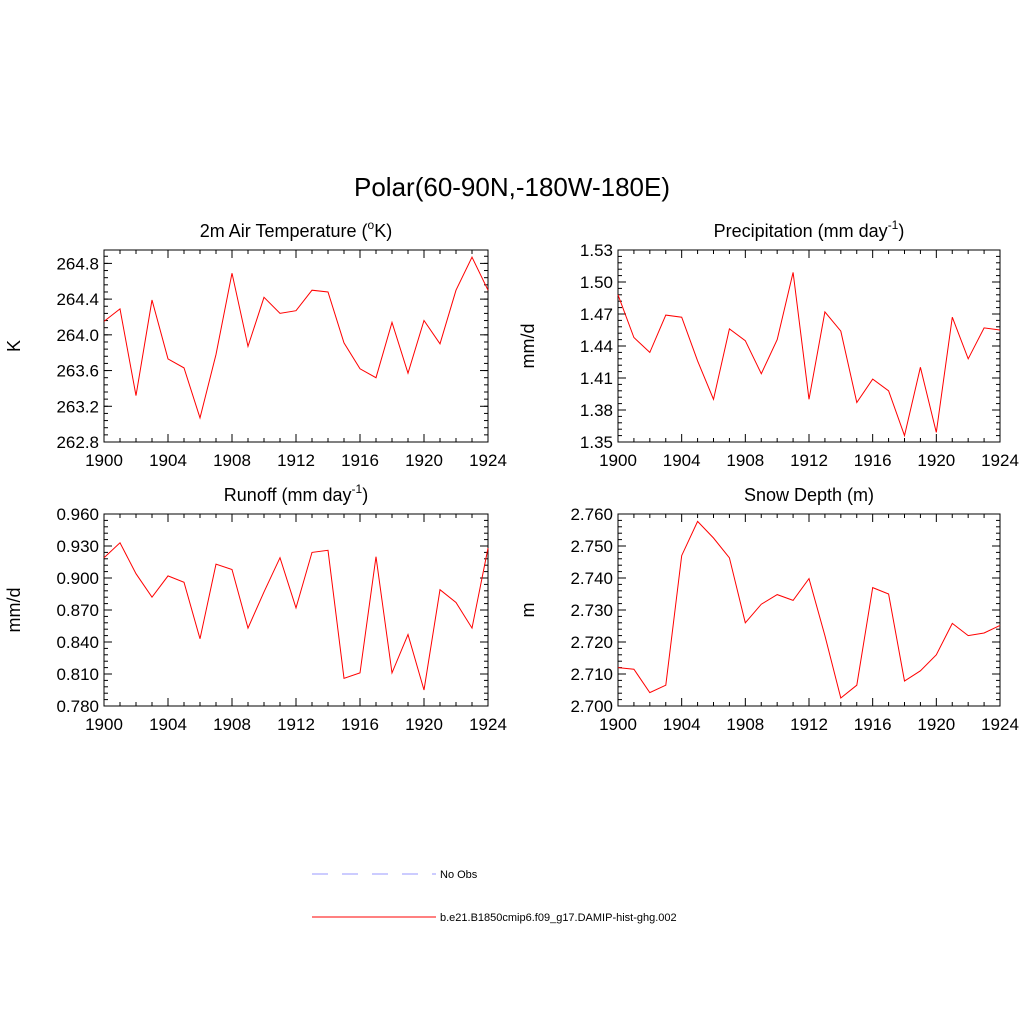 Image resolution: width=1024 pixels, height=1029 pixels. Describe the element at coordinates (596, 442) in the screenshot. I see `y-tick-label: 1.35` at that location.